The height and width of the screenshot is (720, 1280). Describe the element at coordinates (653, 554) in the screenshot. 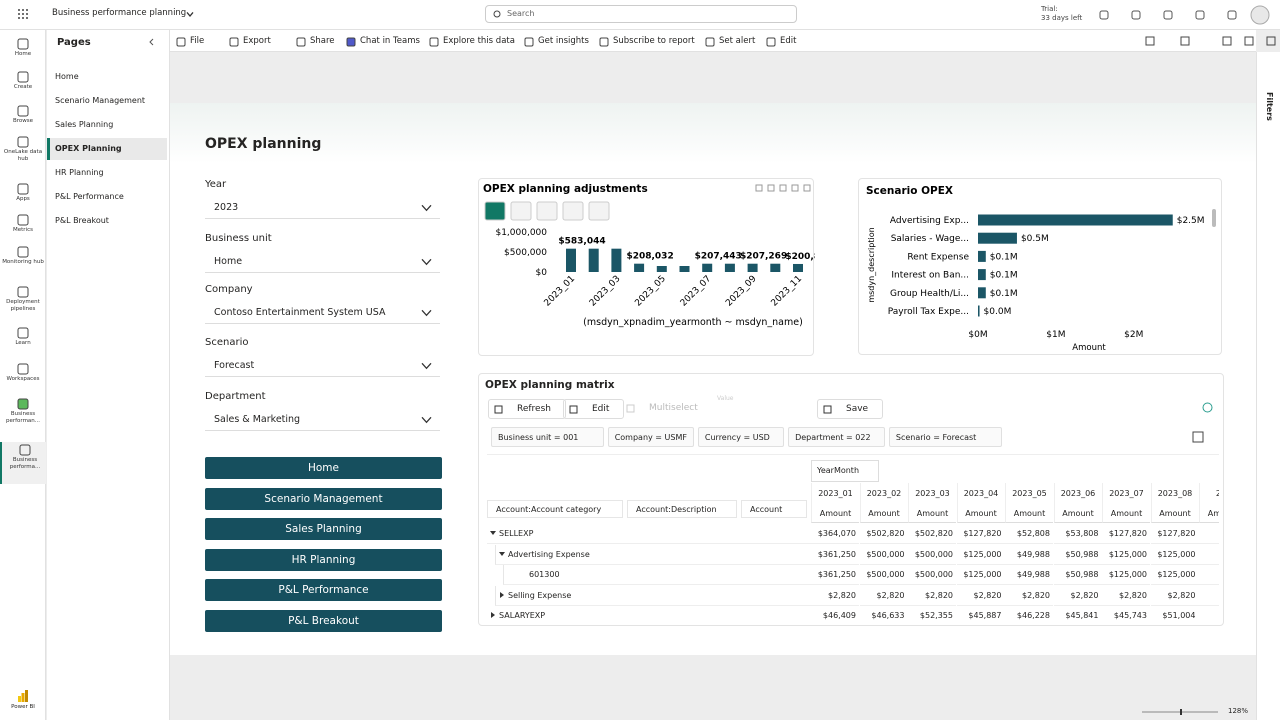

I see `row-label-cell: Advertising Expense` at that location.